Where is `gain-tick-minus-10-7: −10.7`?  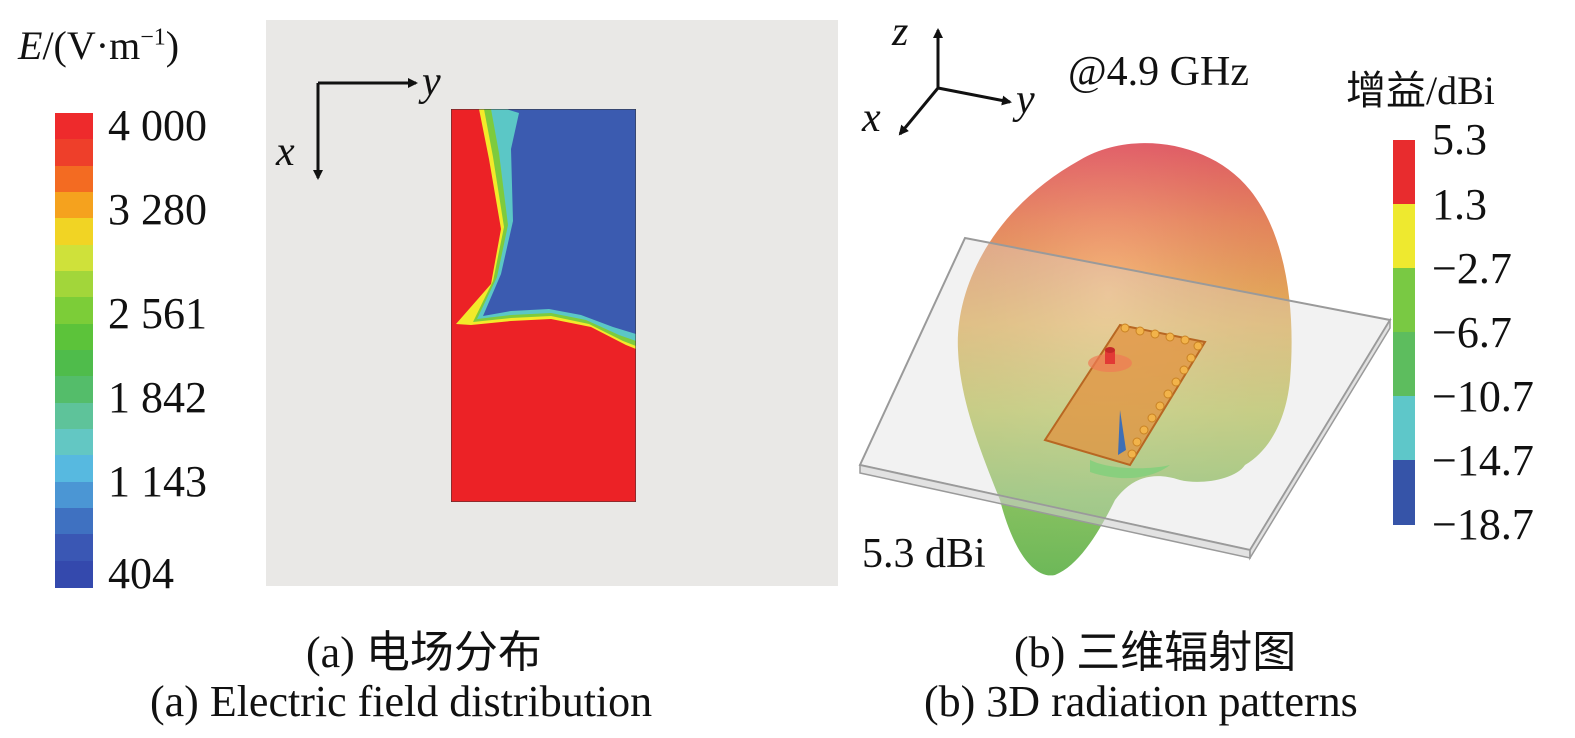 gain-tick-minus-10-7: −10.7 is located at coordinates (1483, 396).